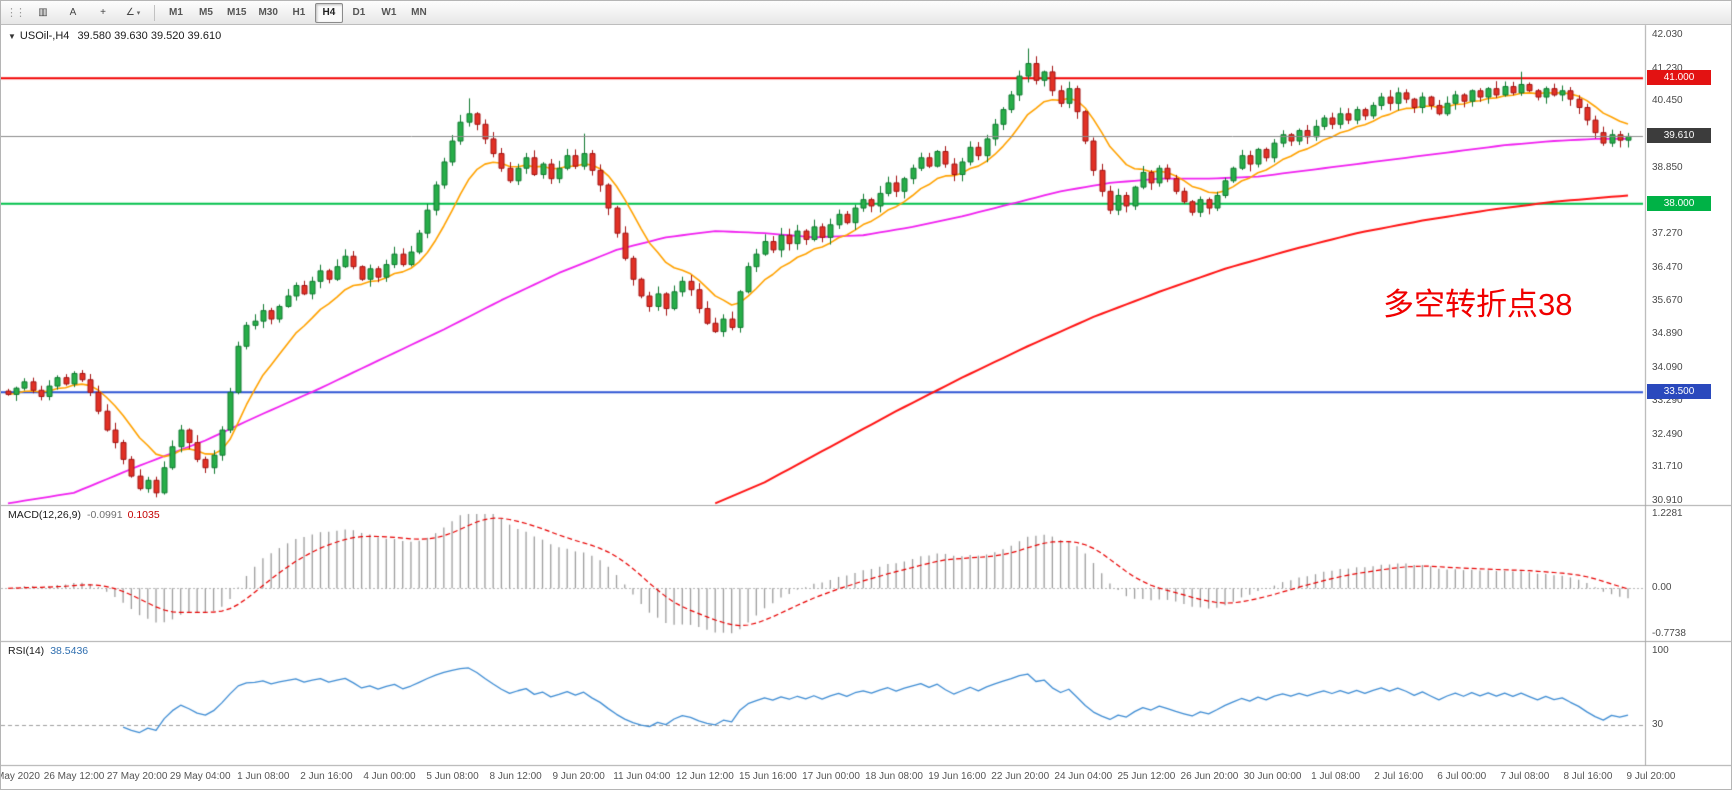  I want to click on price-axis-label: 34.090, so click(1667, 367).